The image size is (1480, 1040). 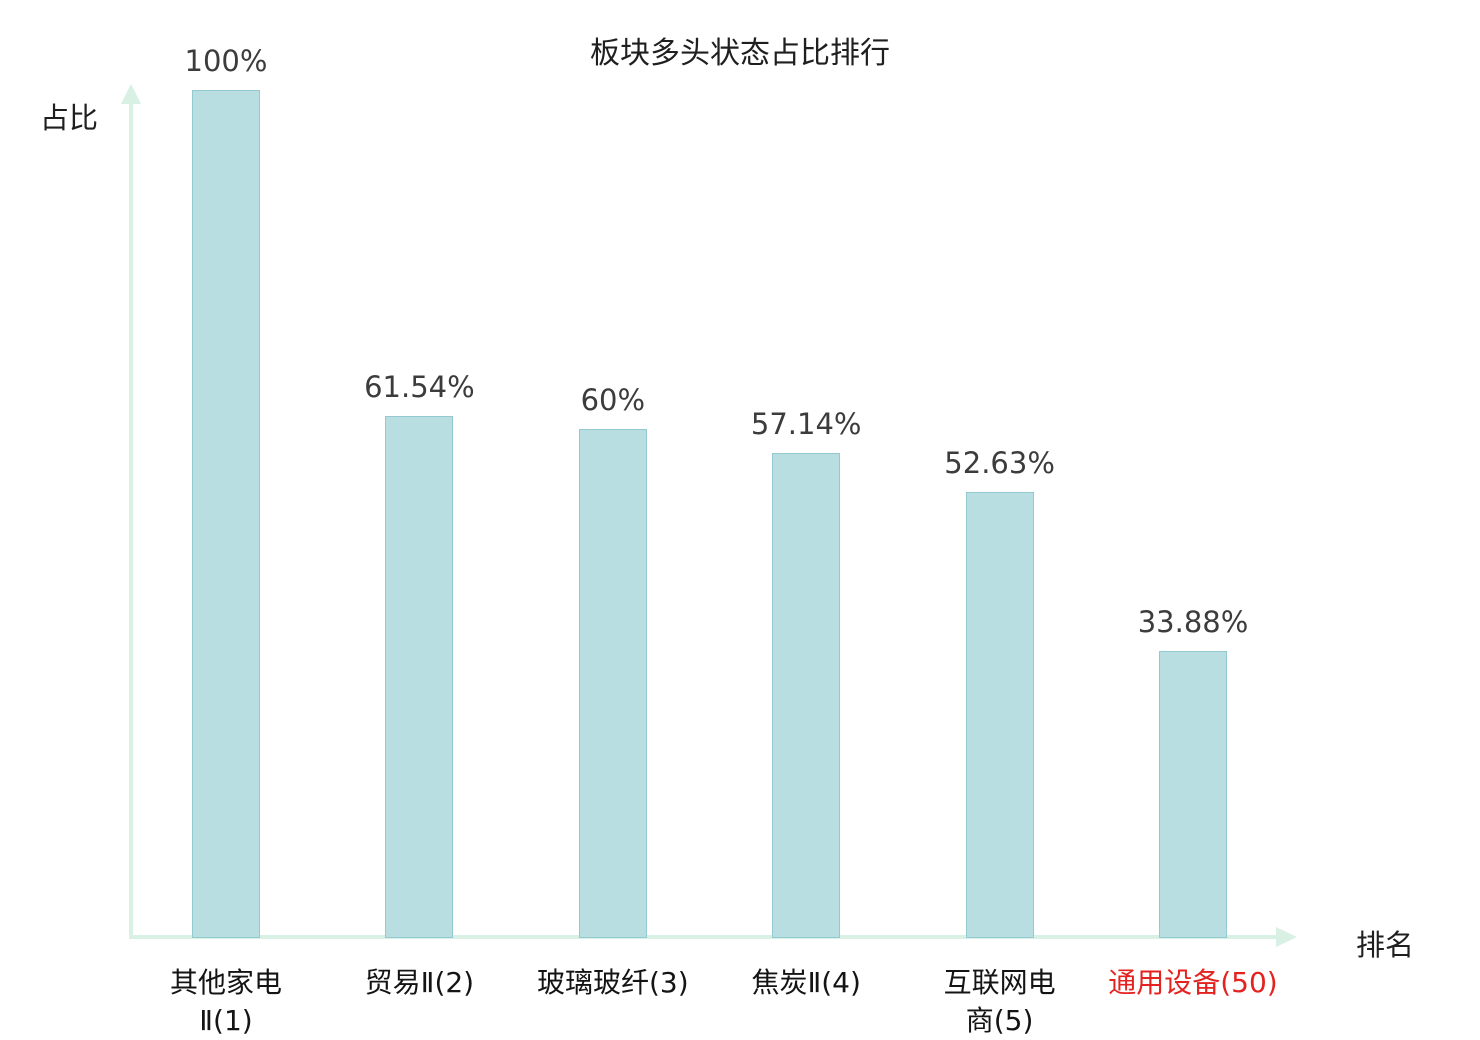 What do you see at coordinates (1193, 622) in the screenshot?
I see `bar-value-label: 33.88%` at bounding box center [1193, 622].